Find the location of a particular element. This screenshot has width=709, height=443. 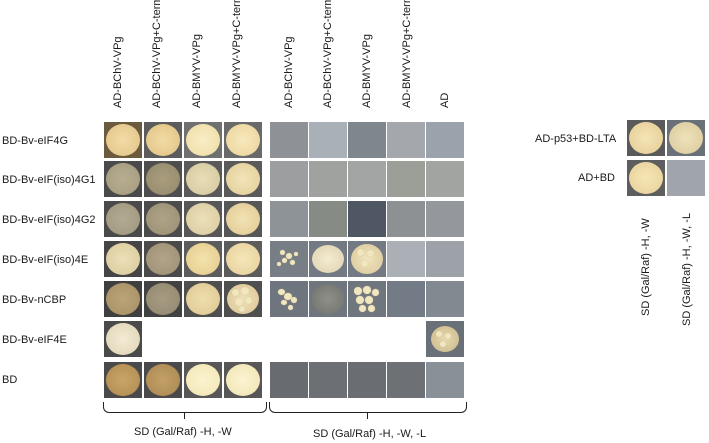

plate-mid-r5-c2 is located at coordinates (328, 299).